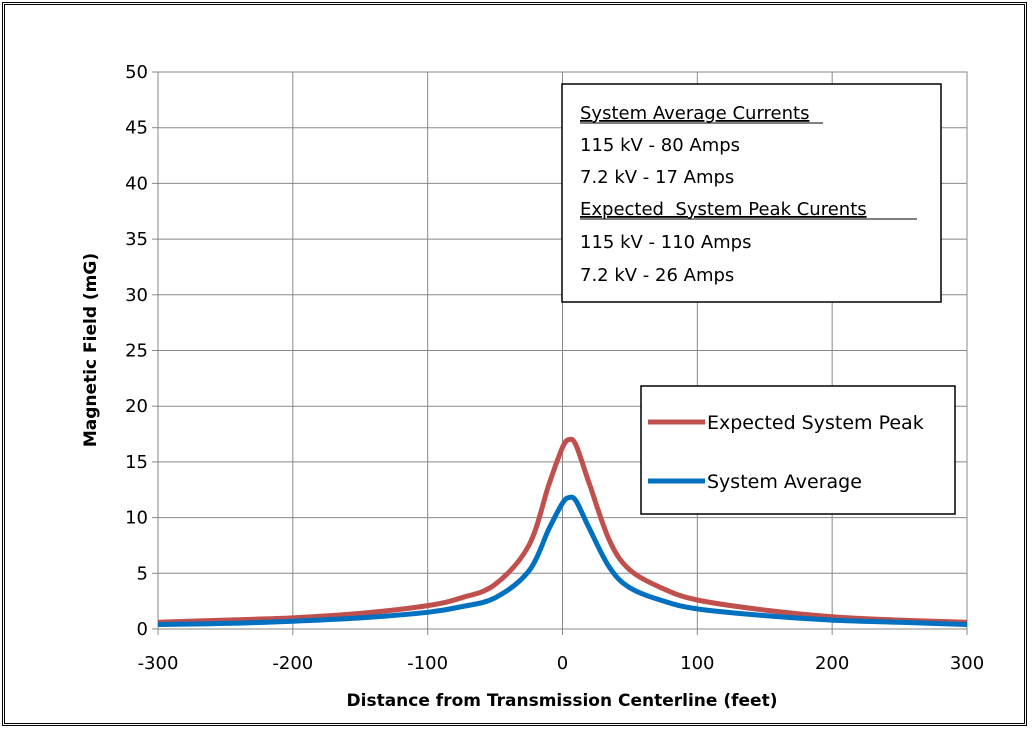  What do you see at coordinates (784, 482) in the screenshot?
I see `legend-label-system-average: System Average` at bounding box center [784, 482].